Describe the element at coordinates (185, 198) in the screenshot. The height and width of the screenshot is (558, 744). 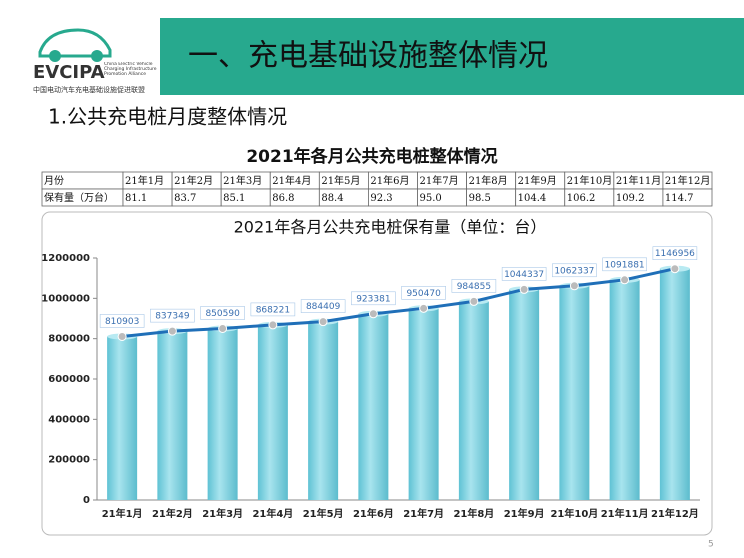
I see `table-cell-text: 83.7` at that location.